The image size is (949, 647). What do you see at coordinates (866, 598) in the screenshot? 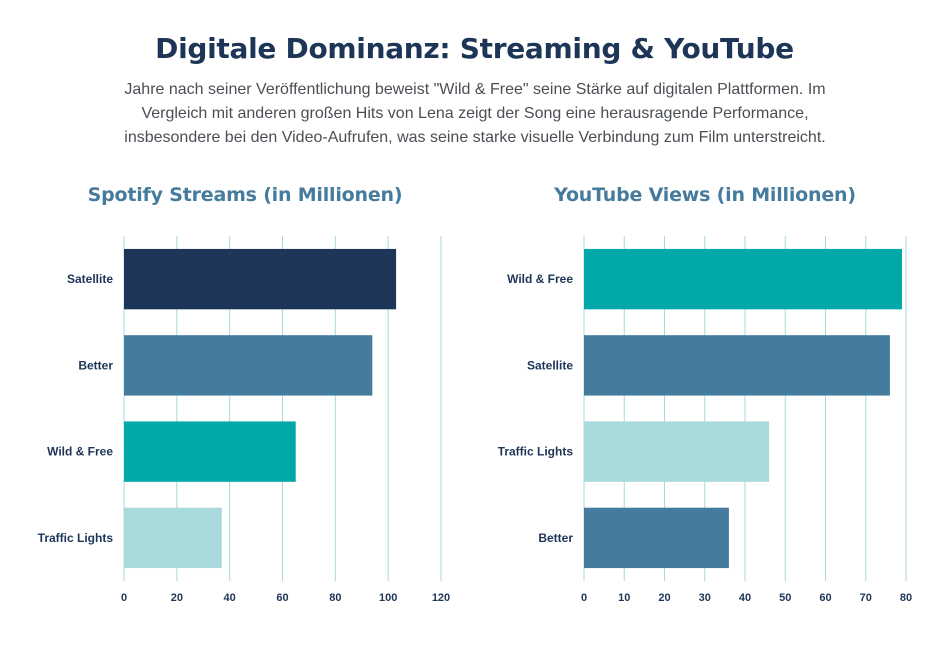
I see `x-tick-label: 70` at bounding box center [866, 598].